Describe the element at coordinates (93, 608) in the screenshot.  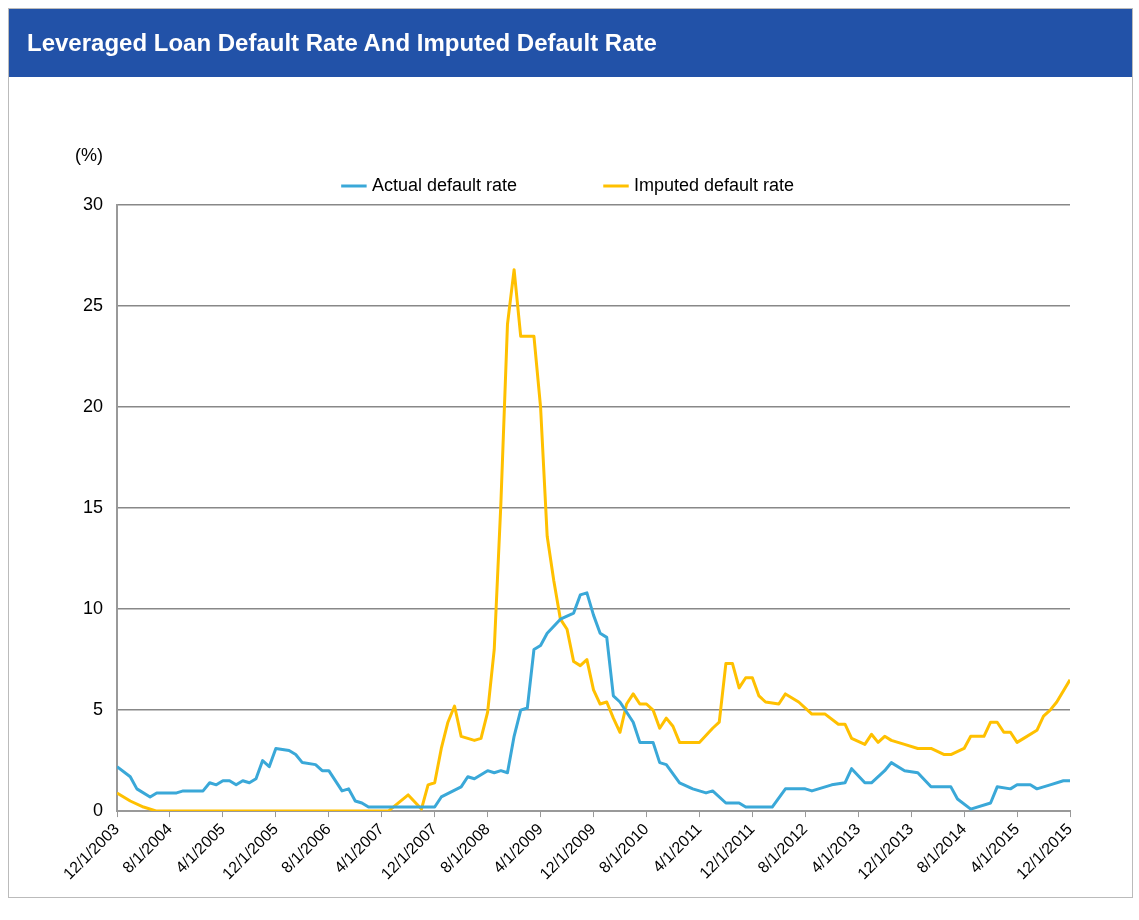
I see `y-tick-label: 10` at that location.